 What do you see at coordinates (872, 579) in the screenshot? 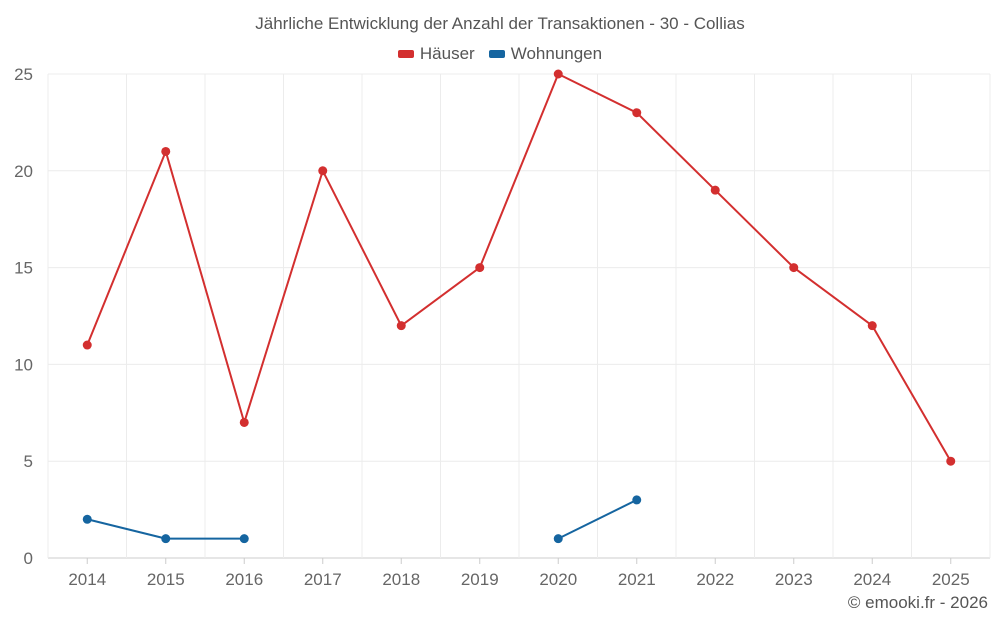
I see `x-tick-label: 2024` at bounding box center [872, 579].